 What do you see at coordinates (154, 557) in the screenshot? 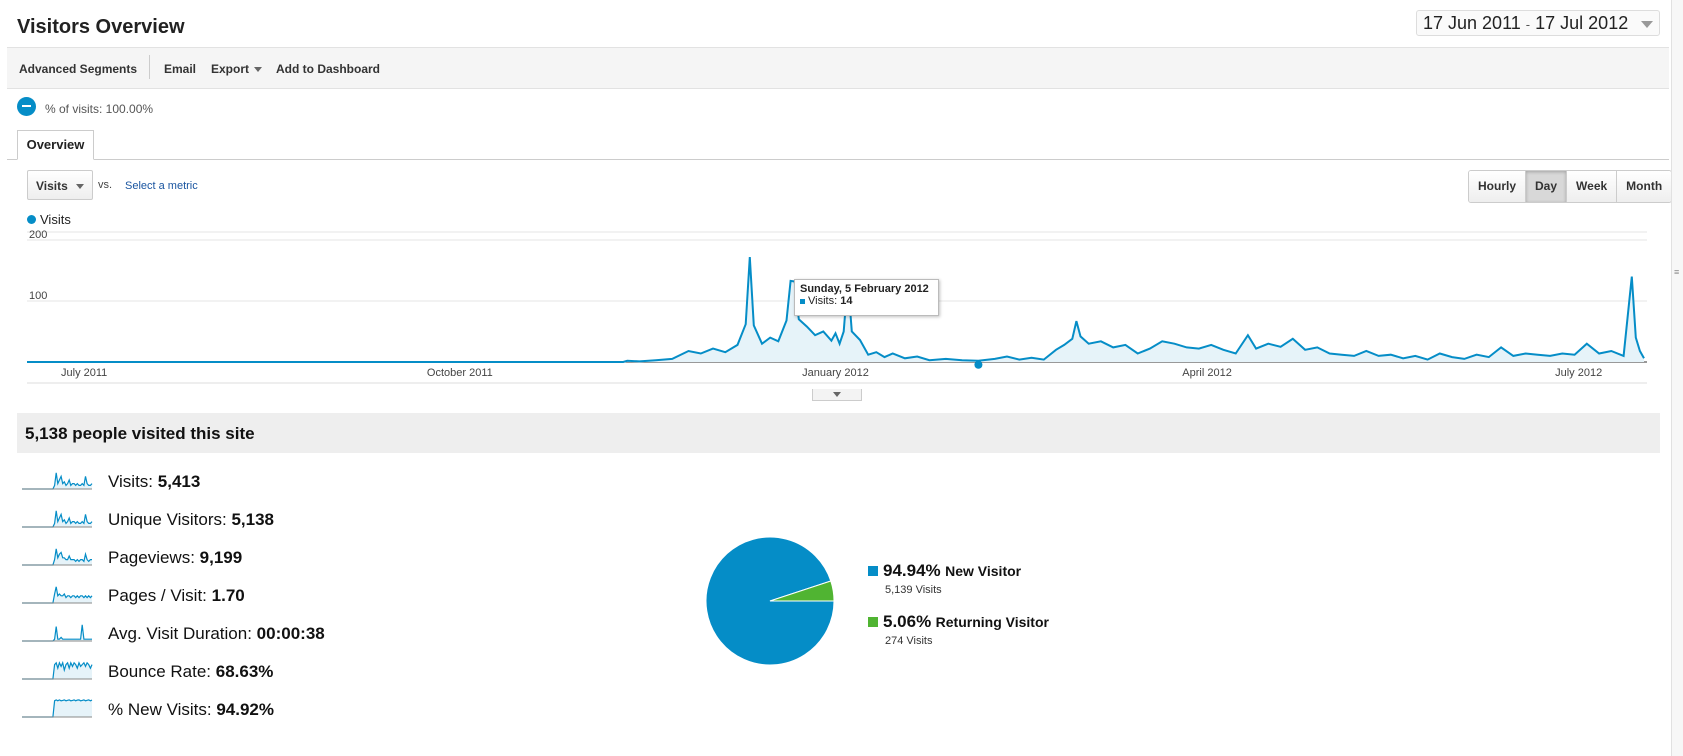
I see `metric-name: Pageviews:` at bounding box center [154, 557].